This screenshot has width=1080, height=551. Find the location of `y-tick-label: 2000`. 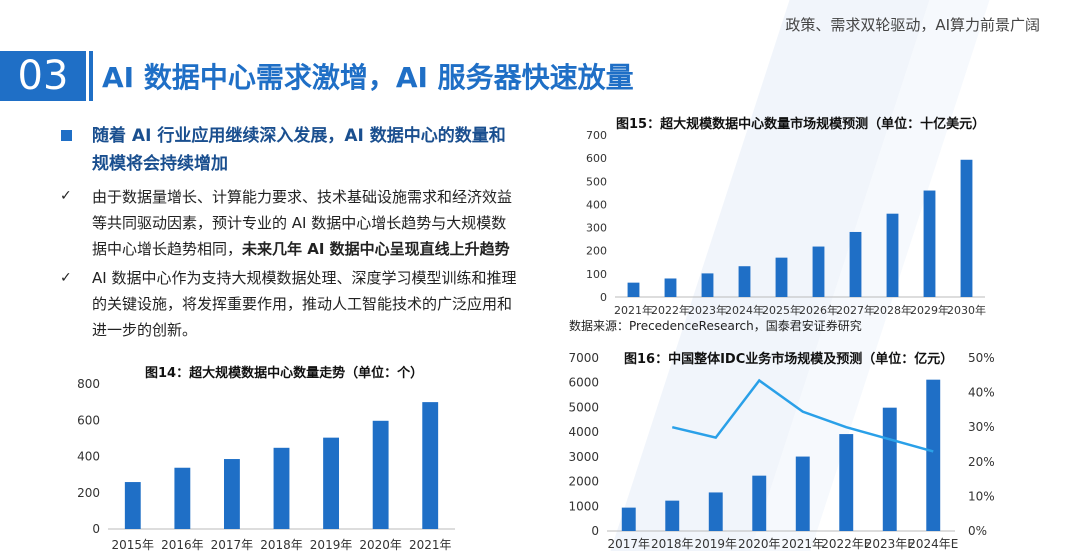

y-tick-label: 2000 is located at coordinates (583, 482).